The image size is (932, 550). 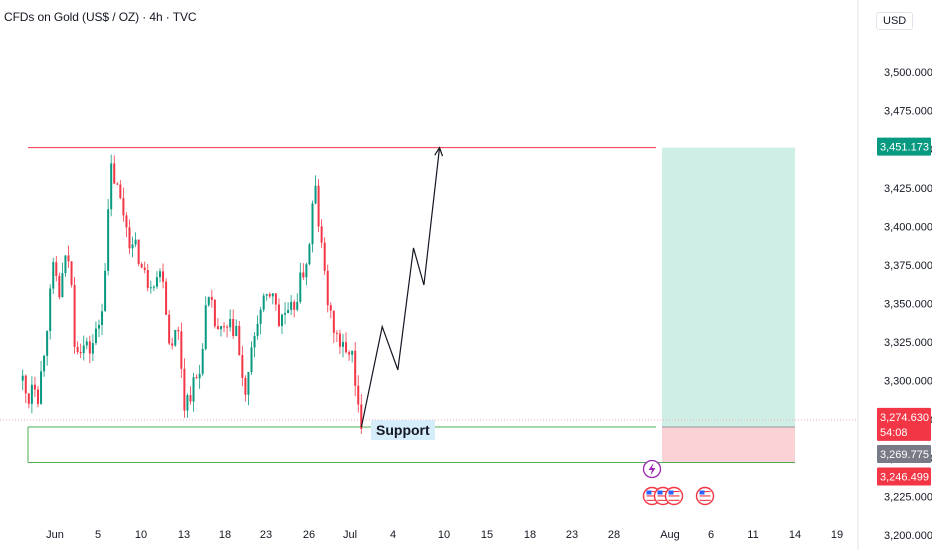 What do you see at coordinates (908, 382) in the screenshot?
I see `y-tick-label: 3,300.000` at bounding box center [908, 382].